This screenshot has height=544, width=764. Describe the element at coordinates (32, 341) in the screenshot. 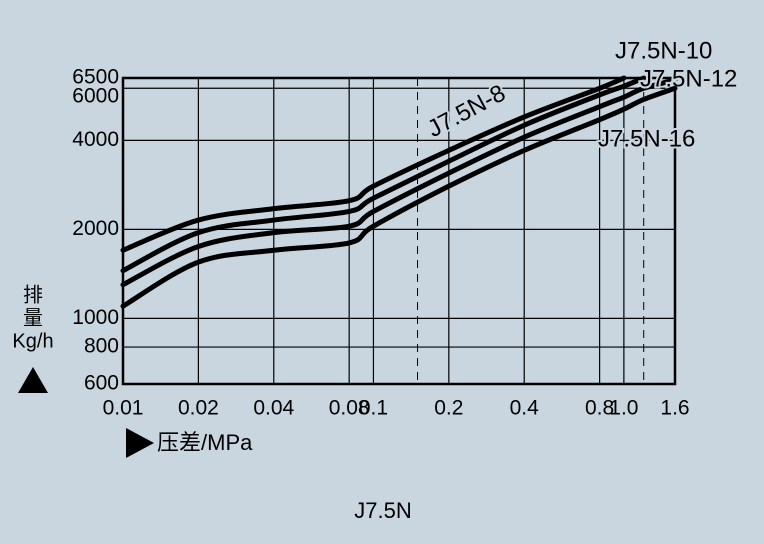

I see `y-axis-label: Kg/h` at that location.